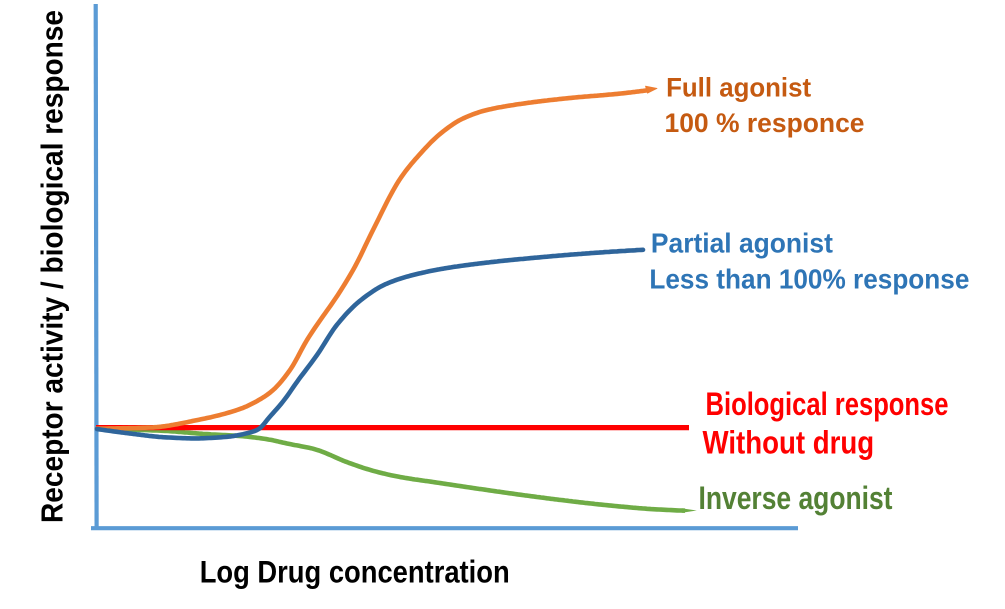  What do you see at coordinates (355, 572) in the screenshot?
I see `svg-text: Log Drug concentration` at bounding box center [355, 572].